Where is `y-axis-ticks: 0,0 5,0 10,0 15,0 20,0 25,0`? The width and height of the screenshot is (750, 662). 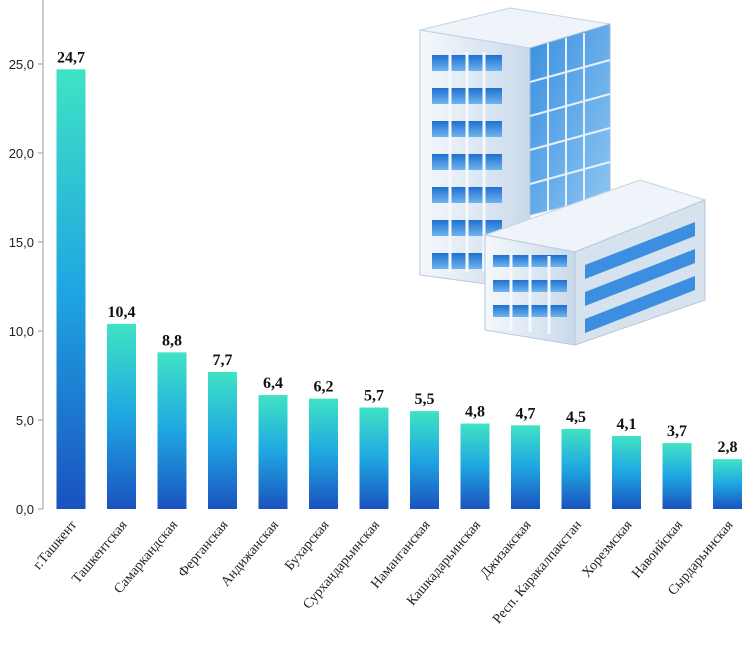 y-axis-ticks: 0,0 5,0 10,0 15,0 20,0 25,0 is located at coordinates (26, 287).